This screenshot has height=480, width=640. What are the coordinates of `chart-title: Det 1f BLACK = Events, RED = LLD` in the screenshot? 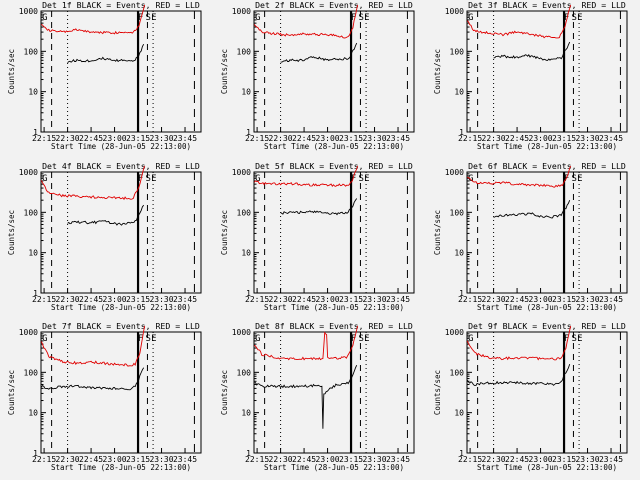 It's located at (121, 5).